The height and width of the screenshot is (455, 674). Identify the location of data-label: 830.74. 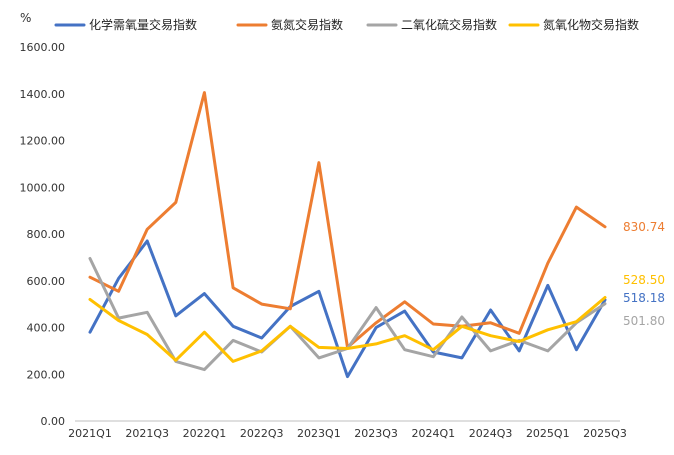
(644, 227).